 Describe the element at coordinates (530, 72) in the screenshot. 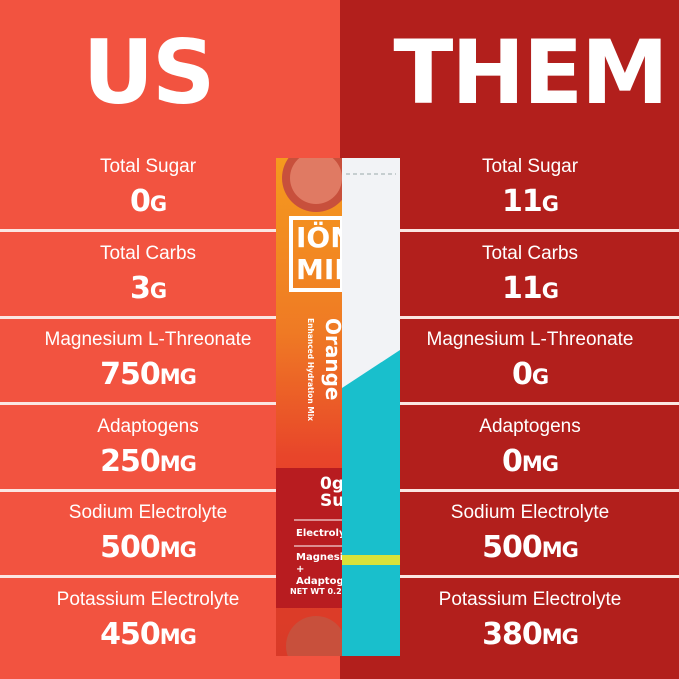

I see `them-title: THEM` at that location.